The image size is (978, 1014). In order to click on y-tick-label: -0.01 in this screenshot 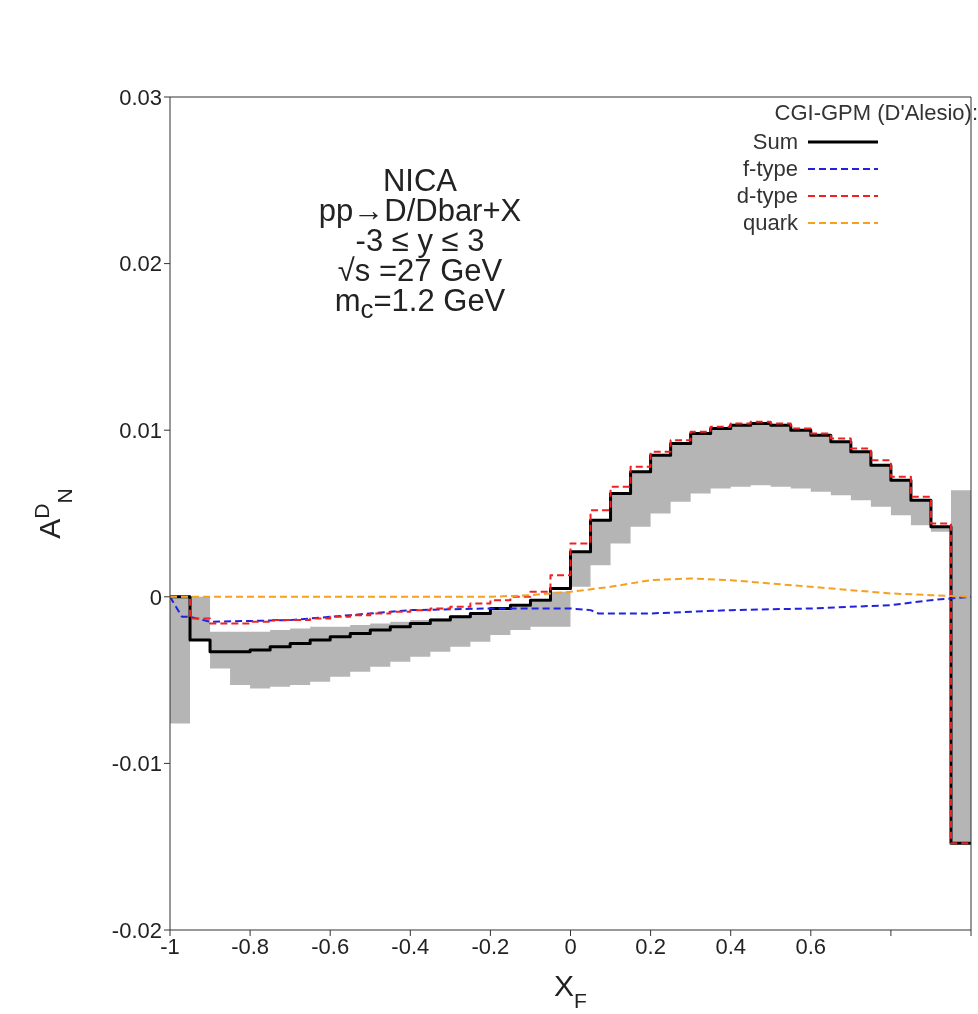, I will do `click(136, 764)`.